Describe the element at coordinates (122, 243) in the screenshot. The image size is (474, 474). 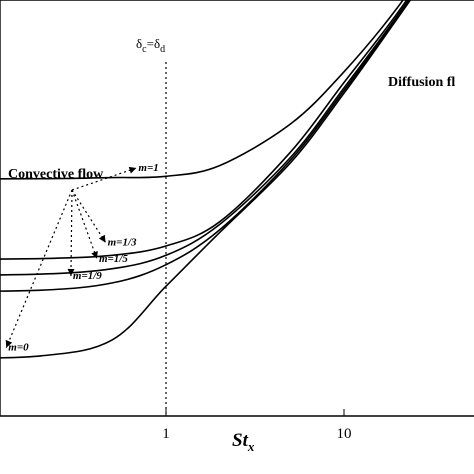
I see `series-label-m-1-3: m=1/3` at that location.